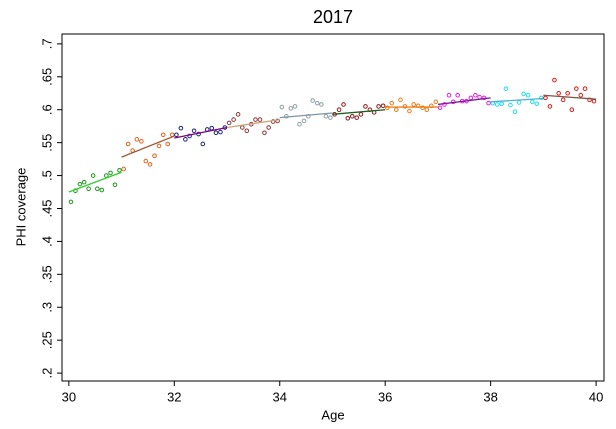 The height and width of the screenshot is (429, 616). What do you see at coordinates (490, 396) in the screenshot?
I see `x-tick-label: 38` at bounding box center [490, 396].